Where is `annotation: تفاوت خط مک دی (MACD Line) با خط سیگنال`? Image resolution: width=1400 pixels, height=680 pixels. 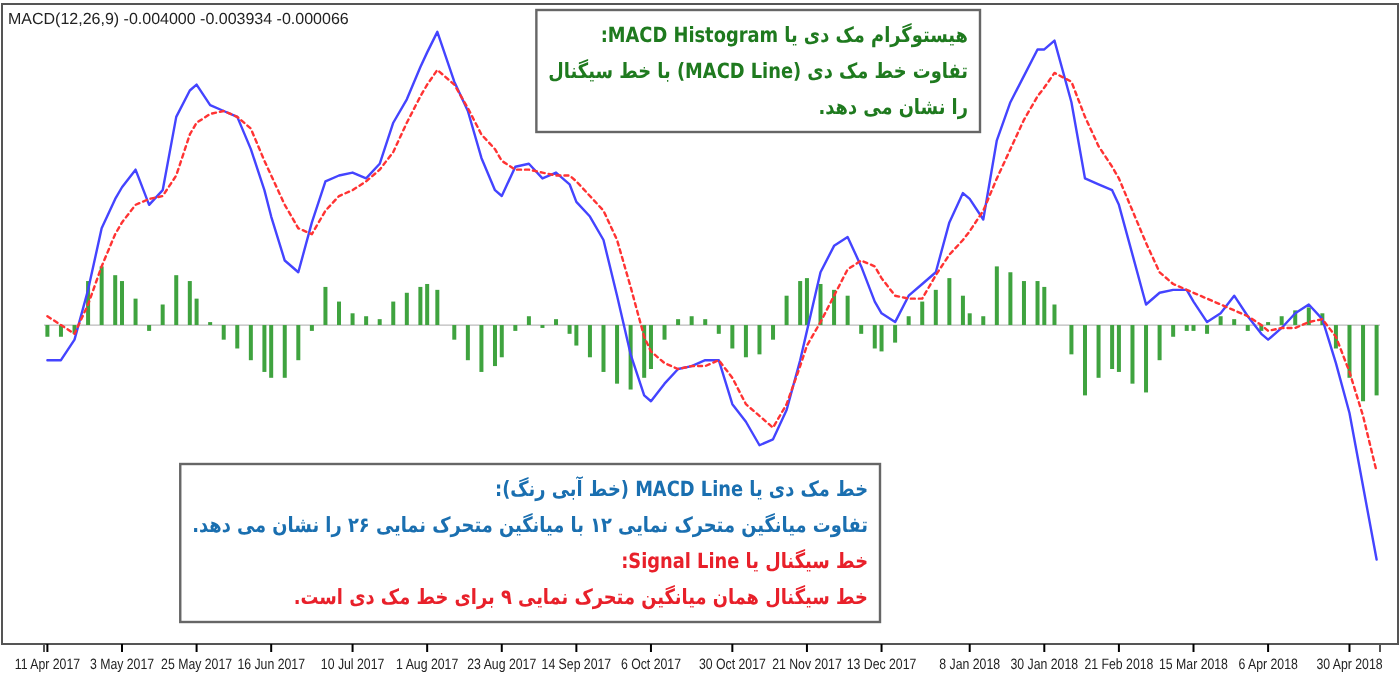
annotation: تفاوت خط مک دی (MACD Line) با خط سیگنال is located at coordinates (758, 71).